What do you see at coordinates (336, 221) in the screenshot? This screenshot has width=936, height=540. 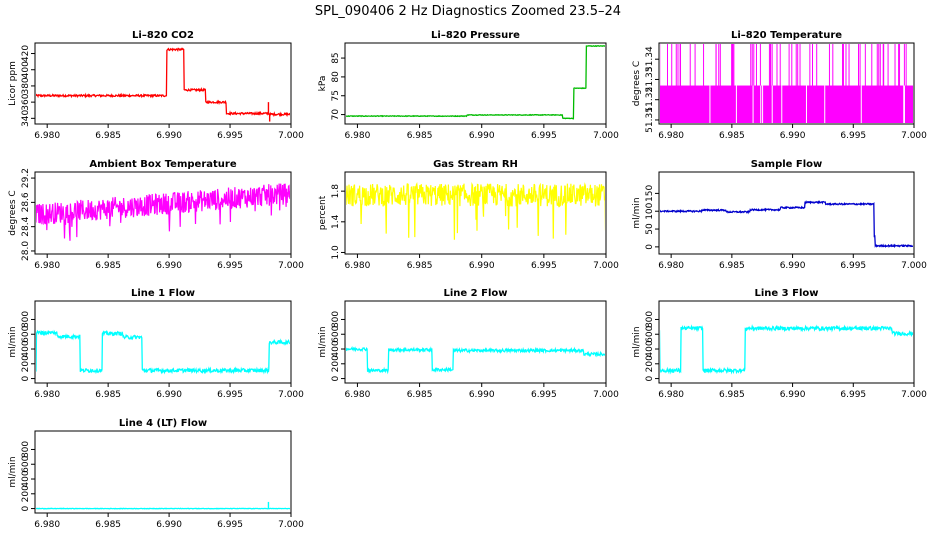 I see `y-tick-label: 1.4` at bounding box center [336, 221].